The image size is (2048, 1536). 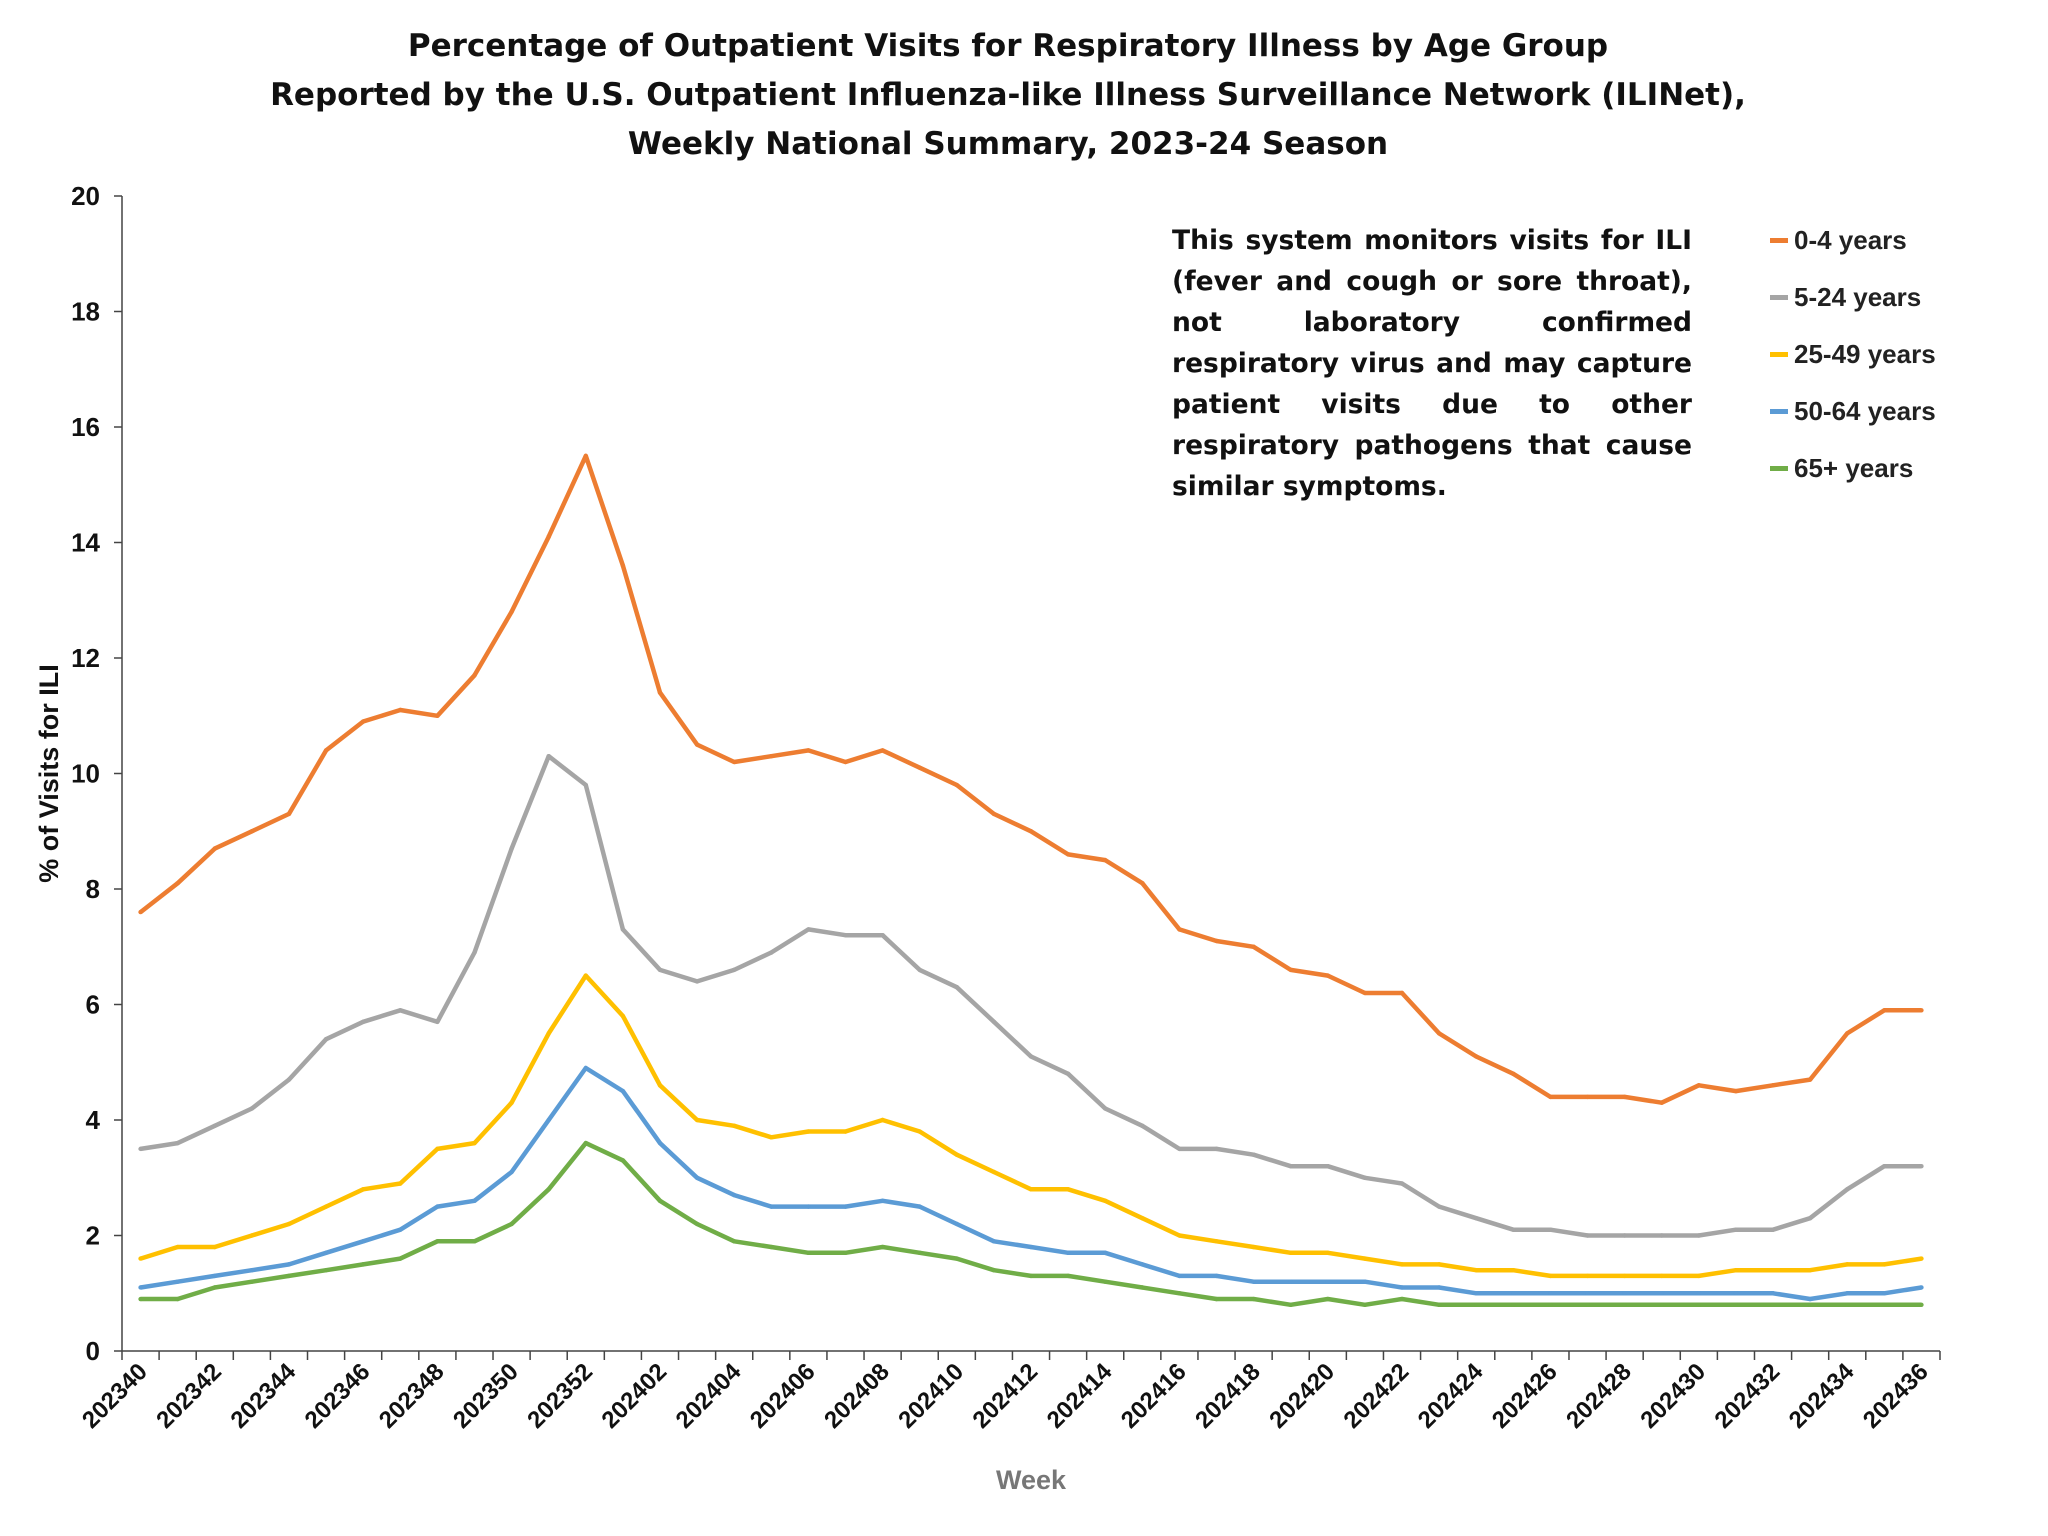 What do you see at coordinates (1599, 1396) in the screenshot?
I see `x-tick-label: 202428` at bounding box center [1599, 1396].